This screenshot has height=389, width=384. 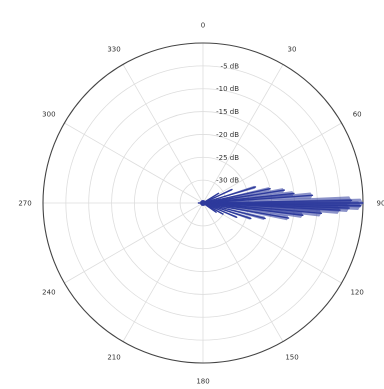 I want to click on angle-tick-label: 30, so click(x=292, y=49).